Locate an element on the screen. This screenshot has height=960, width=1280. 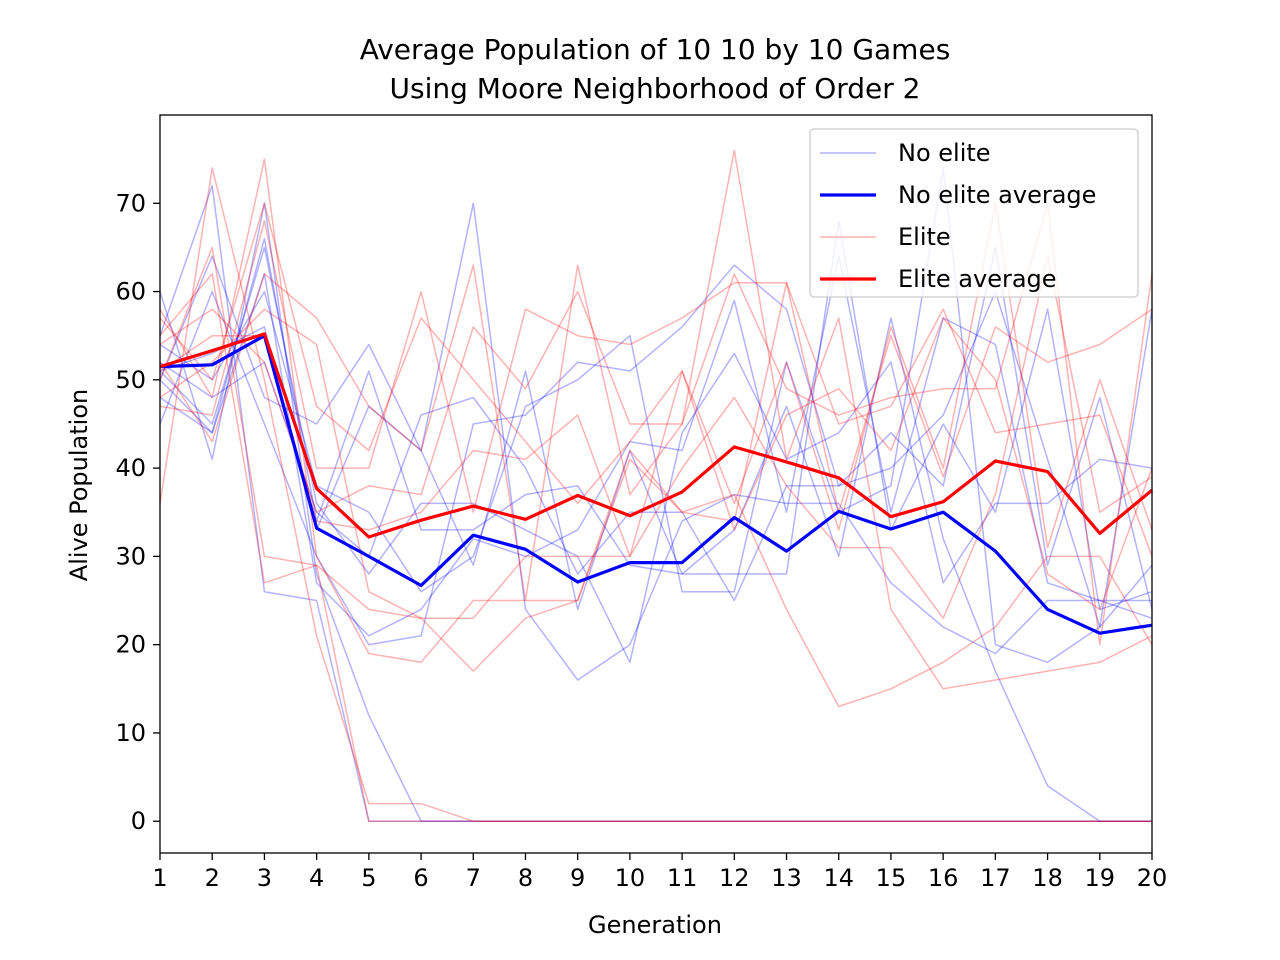
legend-label: Elite average is located at coordinates (977, 279).